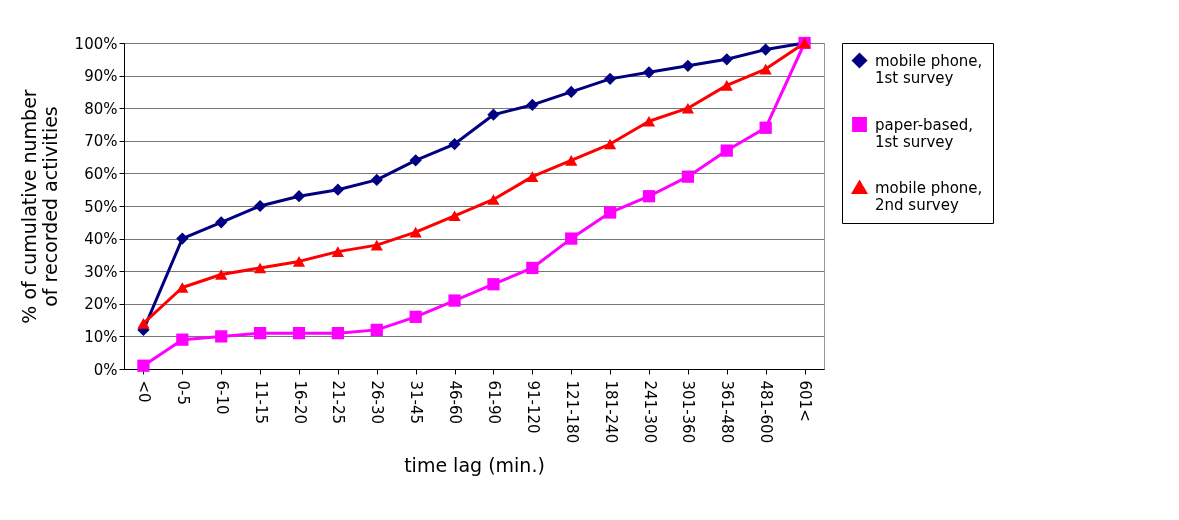 Image resolution: width=1179 pixels, height=520 pixels. I want to click on x-tick-label: 481-600, so click(766, 412).